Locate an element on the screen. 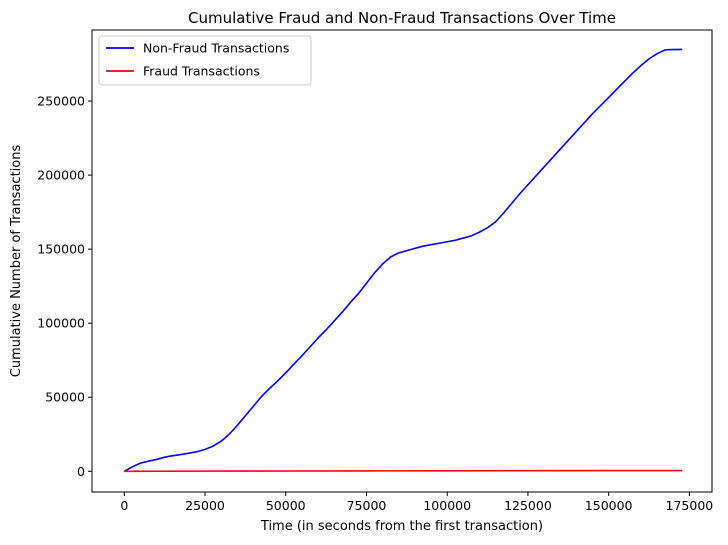 The width and height of the screenshot is (728, 545). y-tick-label: 250000 is located at coordinates (61, 101).